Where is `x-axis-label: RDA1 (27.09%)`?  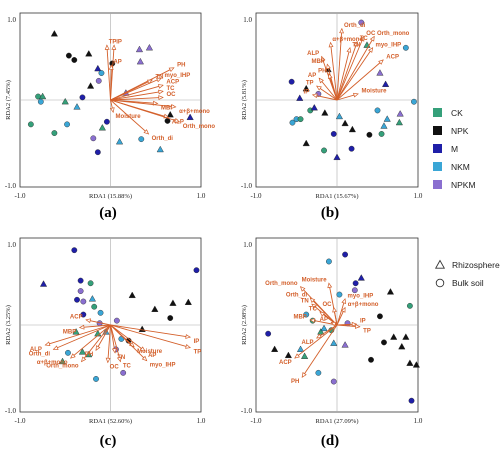 x-axis-label: RDA1 (27.09%) is located at coordinates (337, 421).